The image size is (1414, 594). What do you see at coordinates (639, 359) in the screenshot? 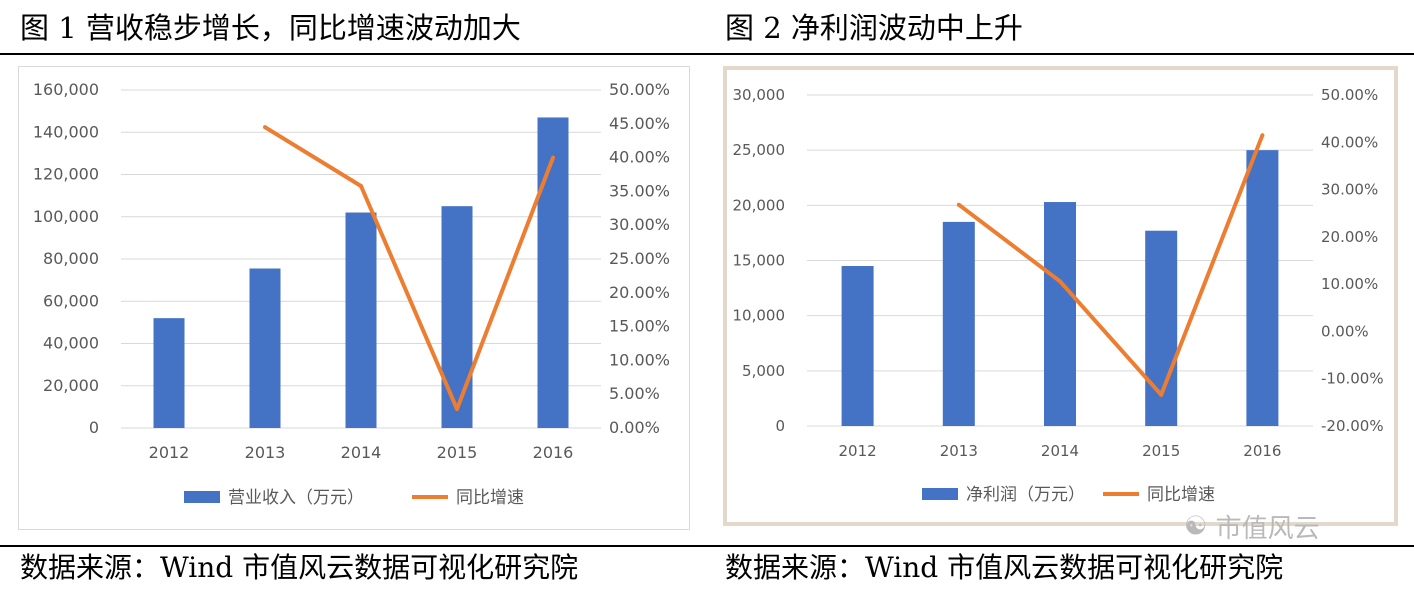
I see `chart1-ytick-right: 10.00%` at bounding box center [639, 359].